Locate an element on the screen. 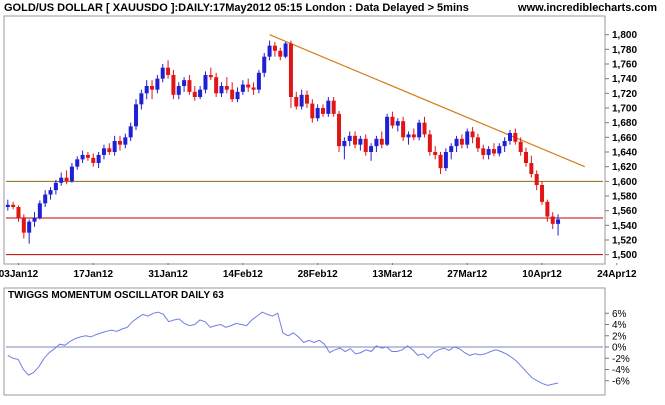 The width and height of the screenshot is (665, 405). oscillator-y-axis: 6%4%2%0%-2%-4%-6% is located at coordinates (617, 348).